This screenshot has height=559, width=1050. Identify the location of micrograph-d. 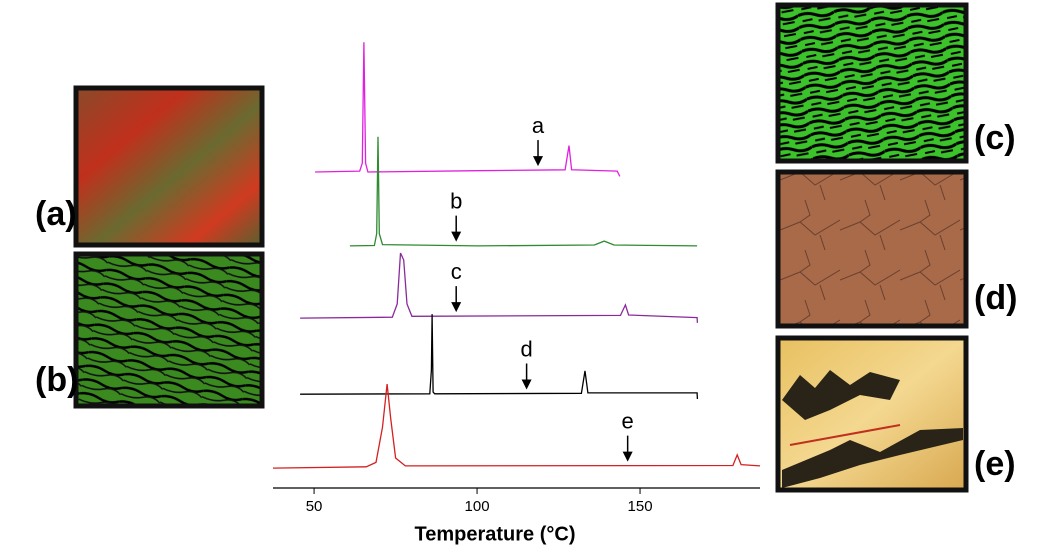
(872, 249).